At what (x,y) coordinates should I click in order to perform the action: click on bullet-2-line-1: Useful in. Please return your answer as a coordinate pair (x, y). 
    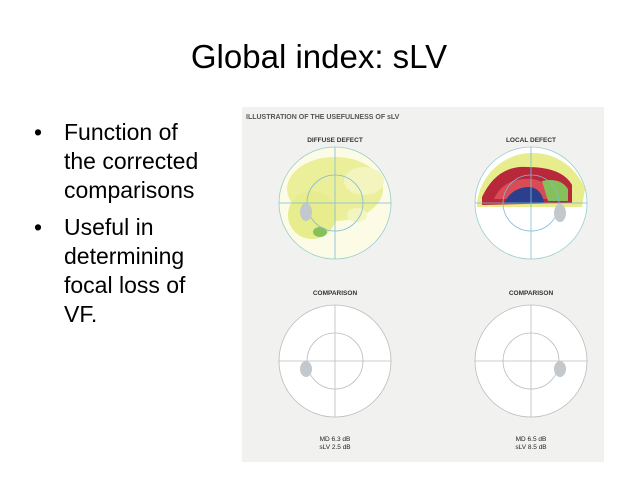
    Looking at the image, I should click on (109, 227).